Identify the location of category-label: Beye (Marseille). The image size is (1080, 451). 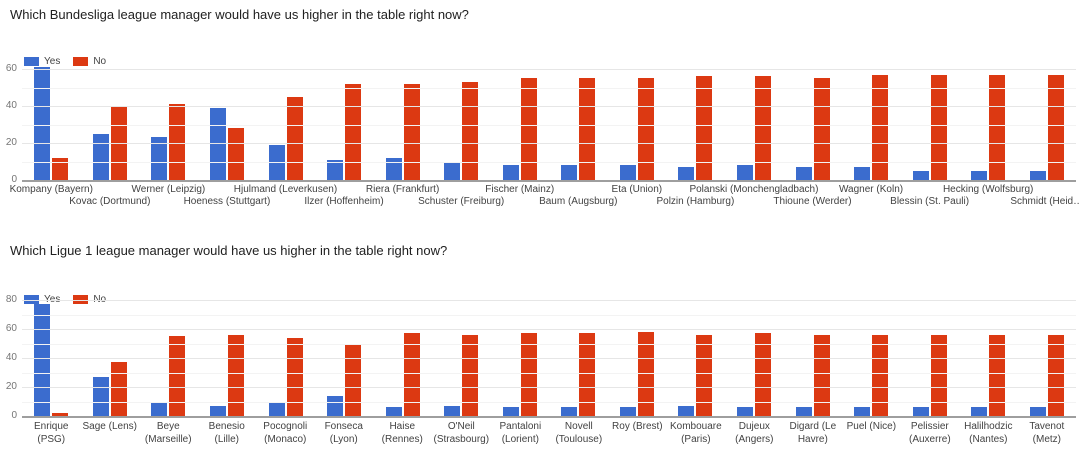
(168, 433).